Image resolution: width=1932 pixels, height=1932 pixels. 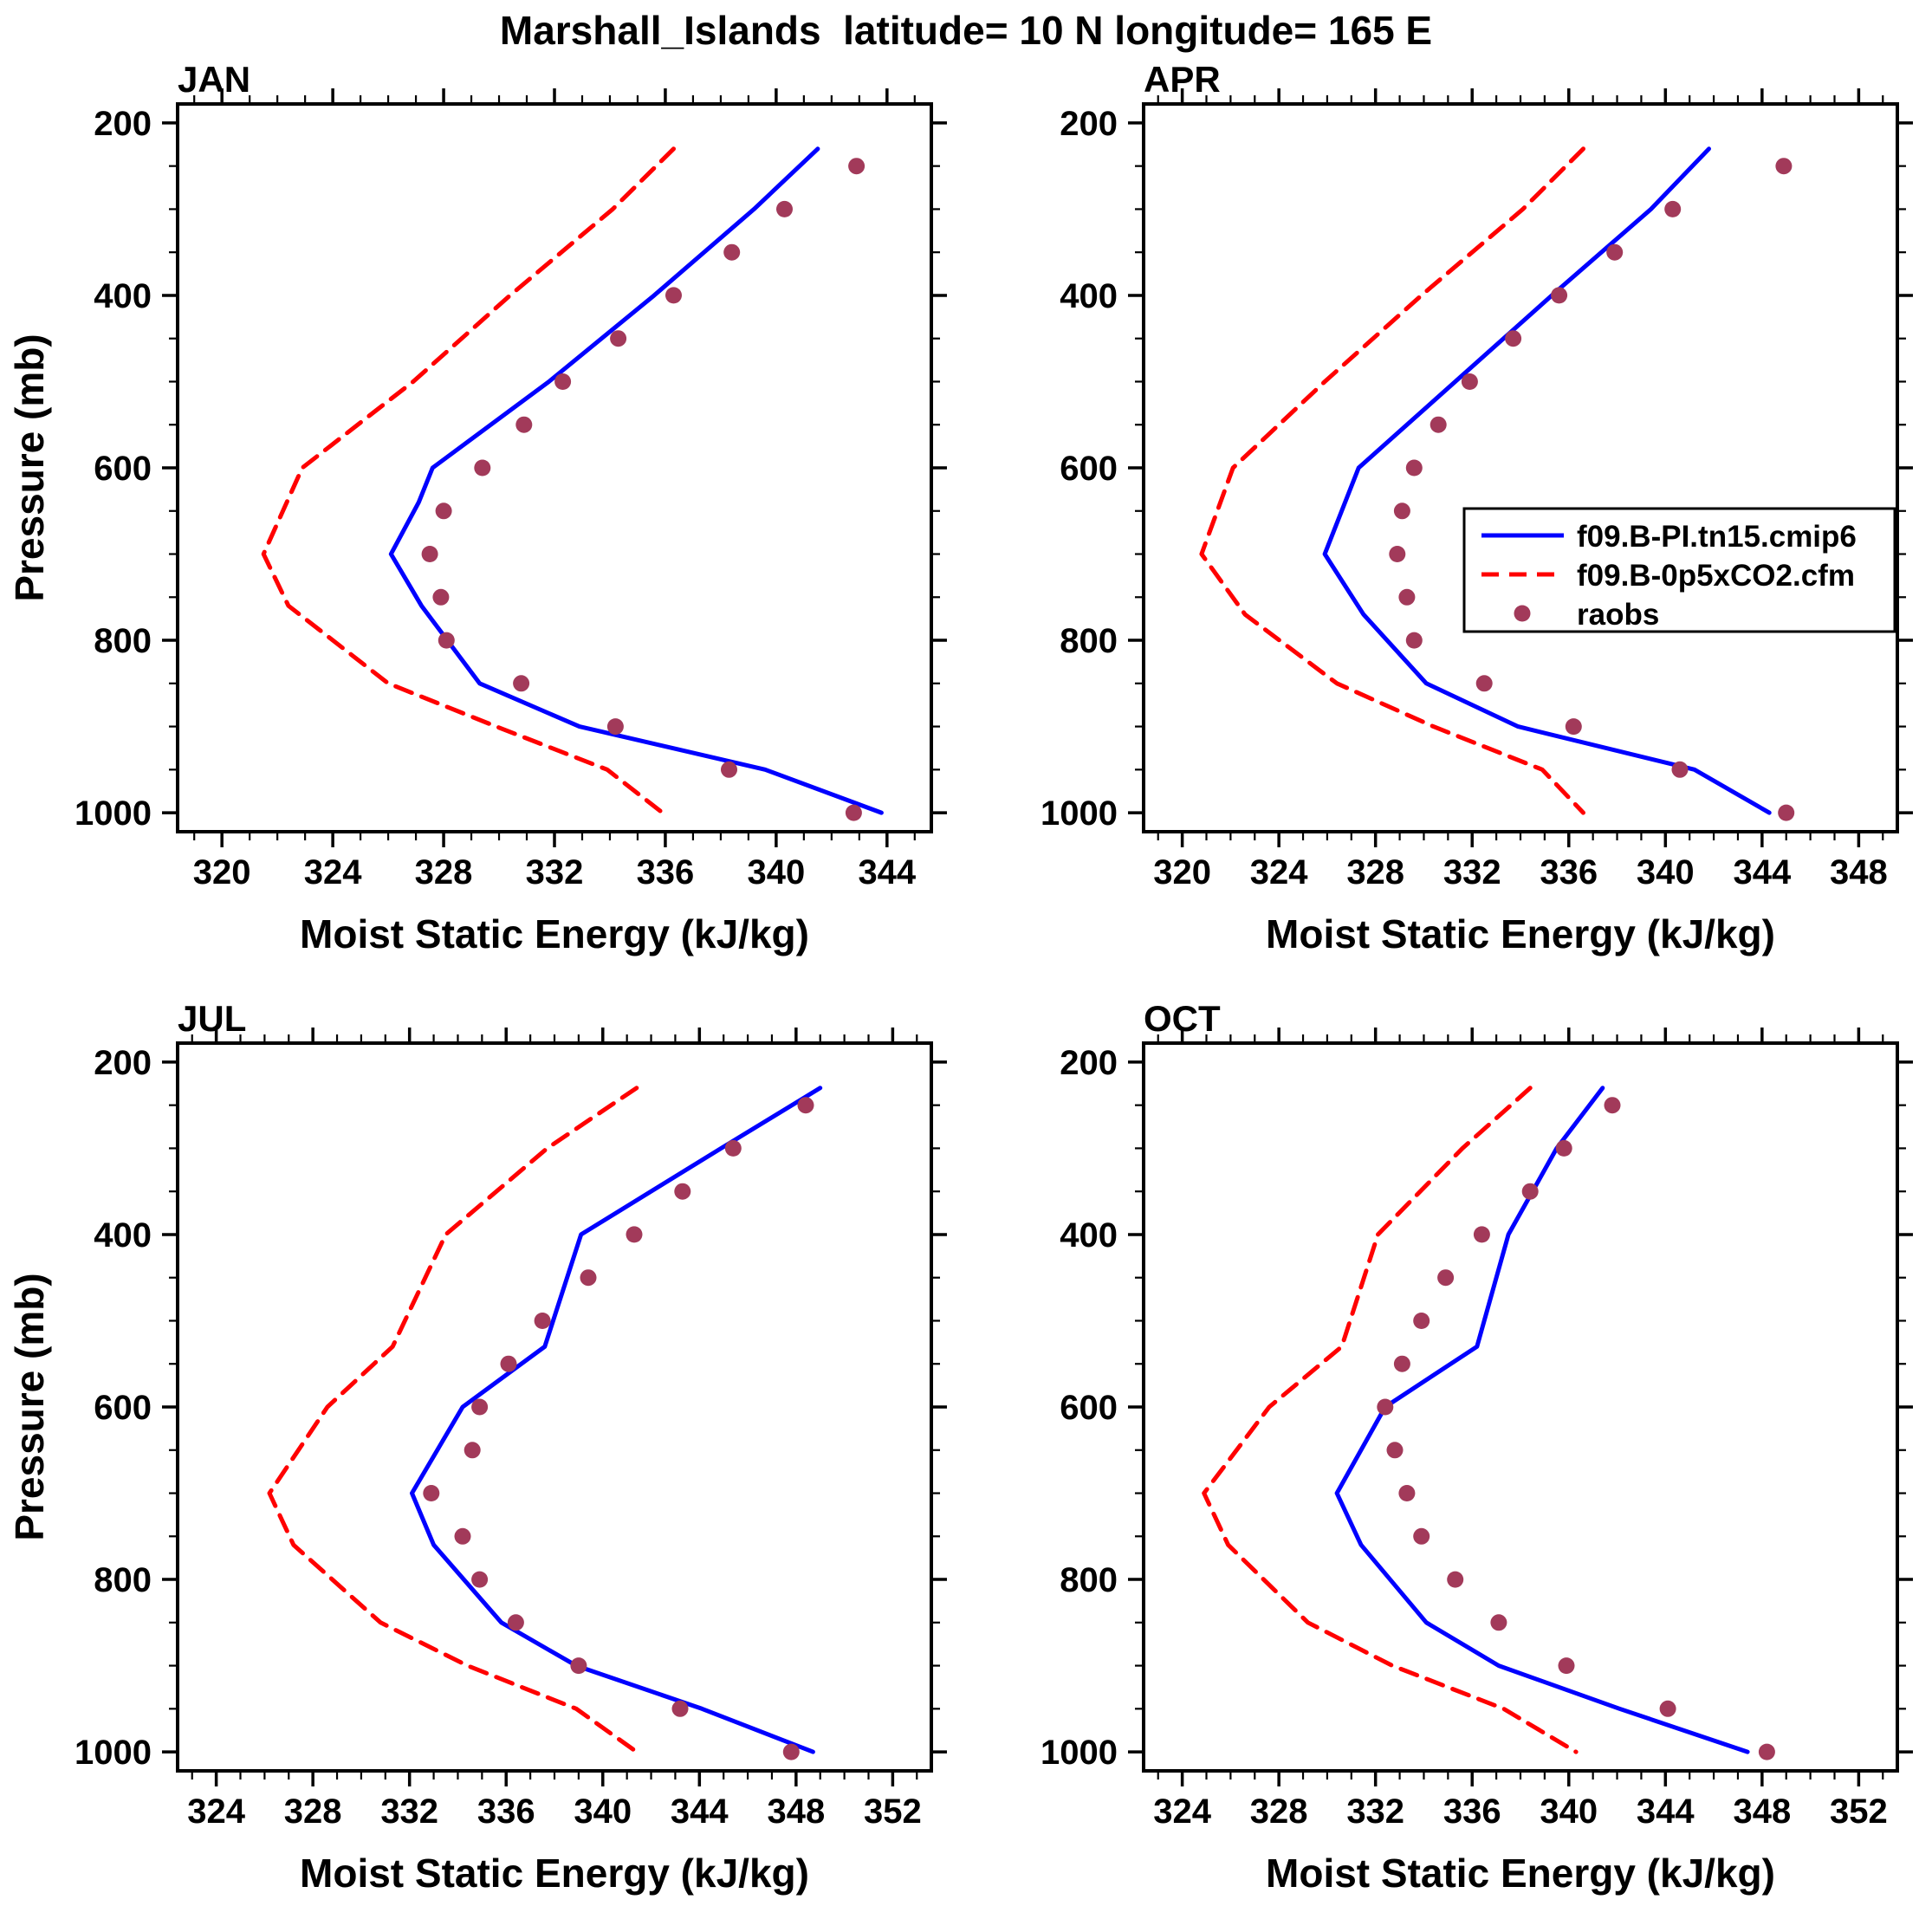 I want to click on panel-title-apr: APR, so click(x=1183, y=79).